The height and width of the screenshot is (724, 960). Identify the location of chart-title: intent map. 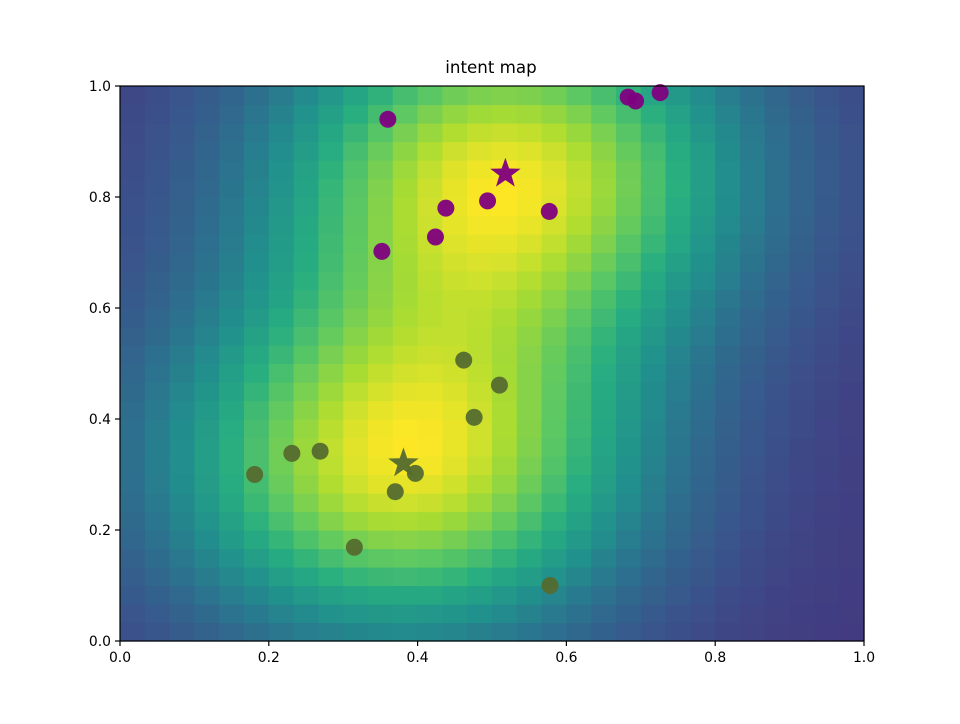
(491, 67).